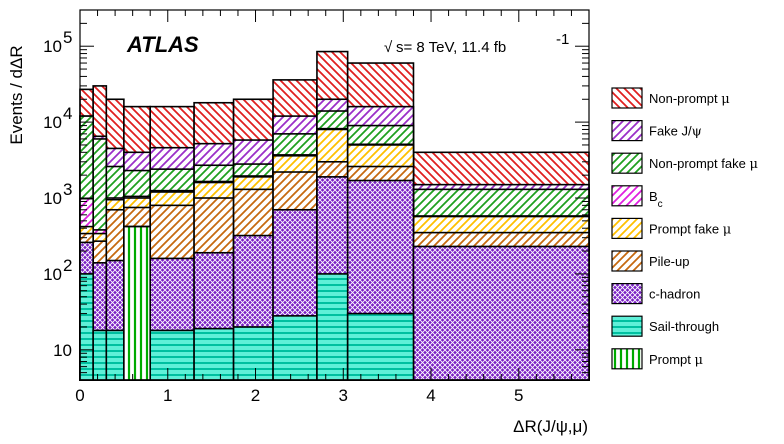  I want to click on x-tick-label: 1, so click(167, 395).